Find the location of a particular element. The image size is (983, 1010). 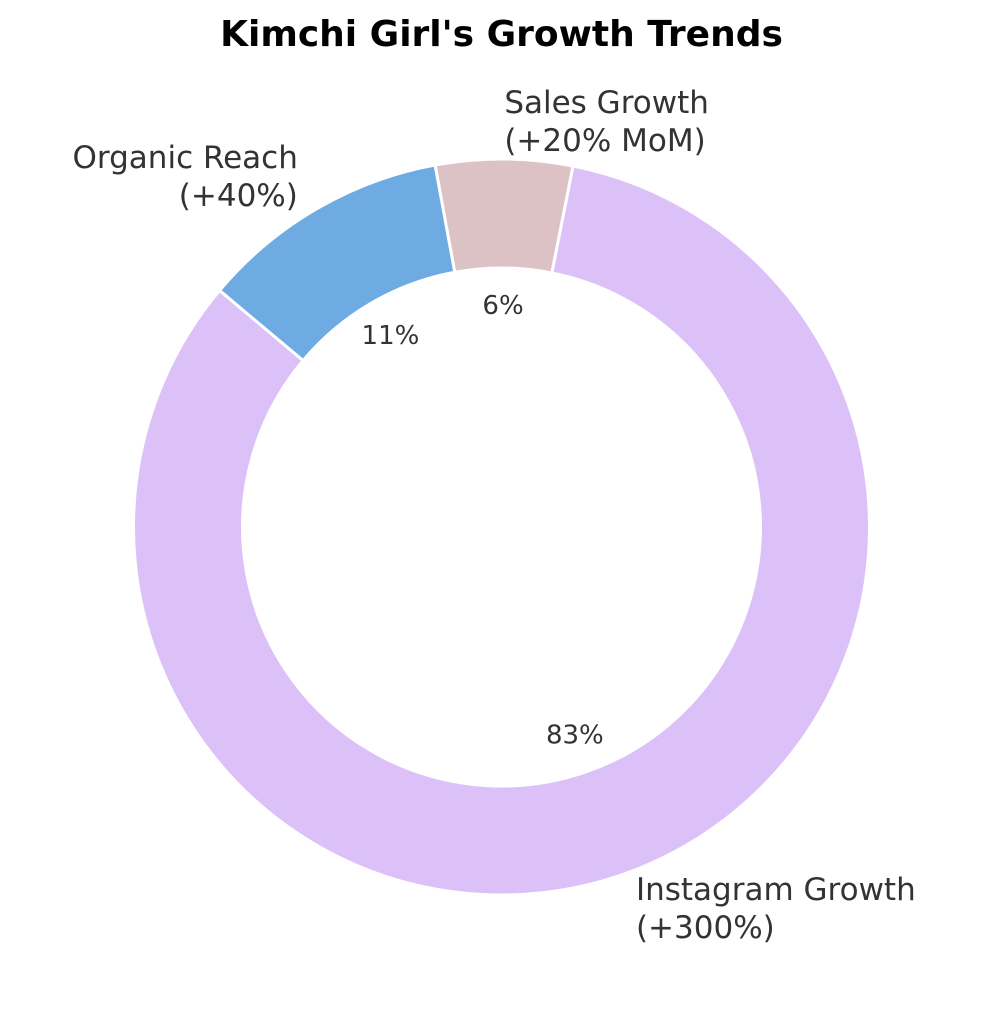

slice-label-1: Sales Growth (+20% MoM) is located at coordinates (606, 122).